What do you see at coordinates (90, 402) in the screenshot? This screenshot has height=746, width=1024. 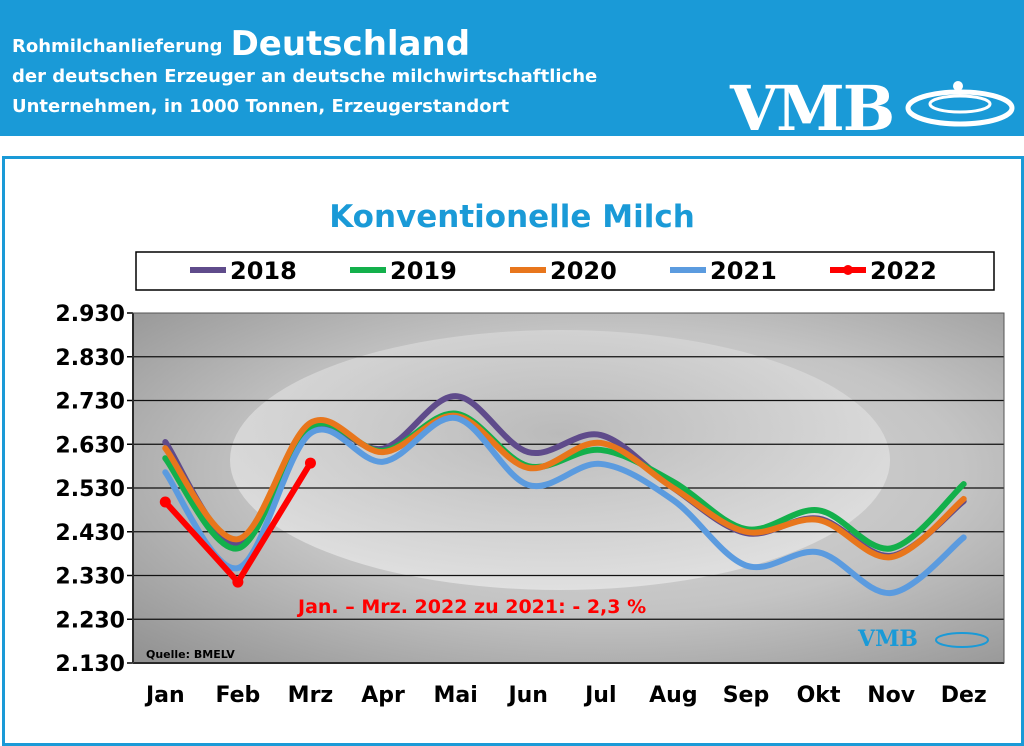 I see `y-tick-label: 2.730` at bounding box center [90, 402].